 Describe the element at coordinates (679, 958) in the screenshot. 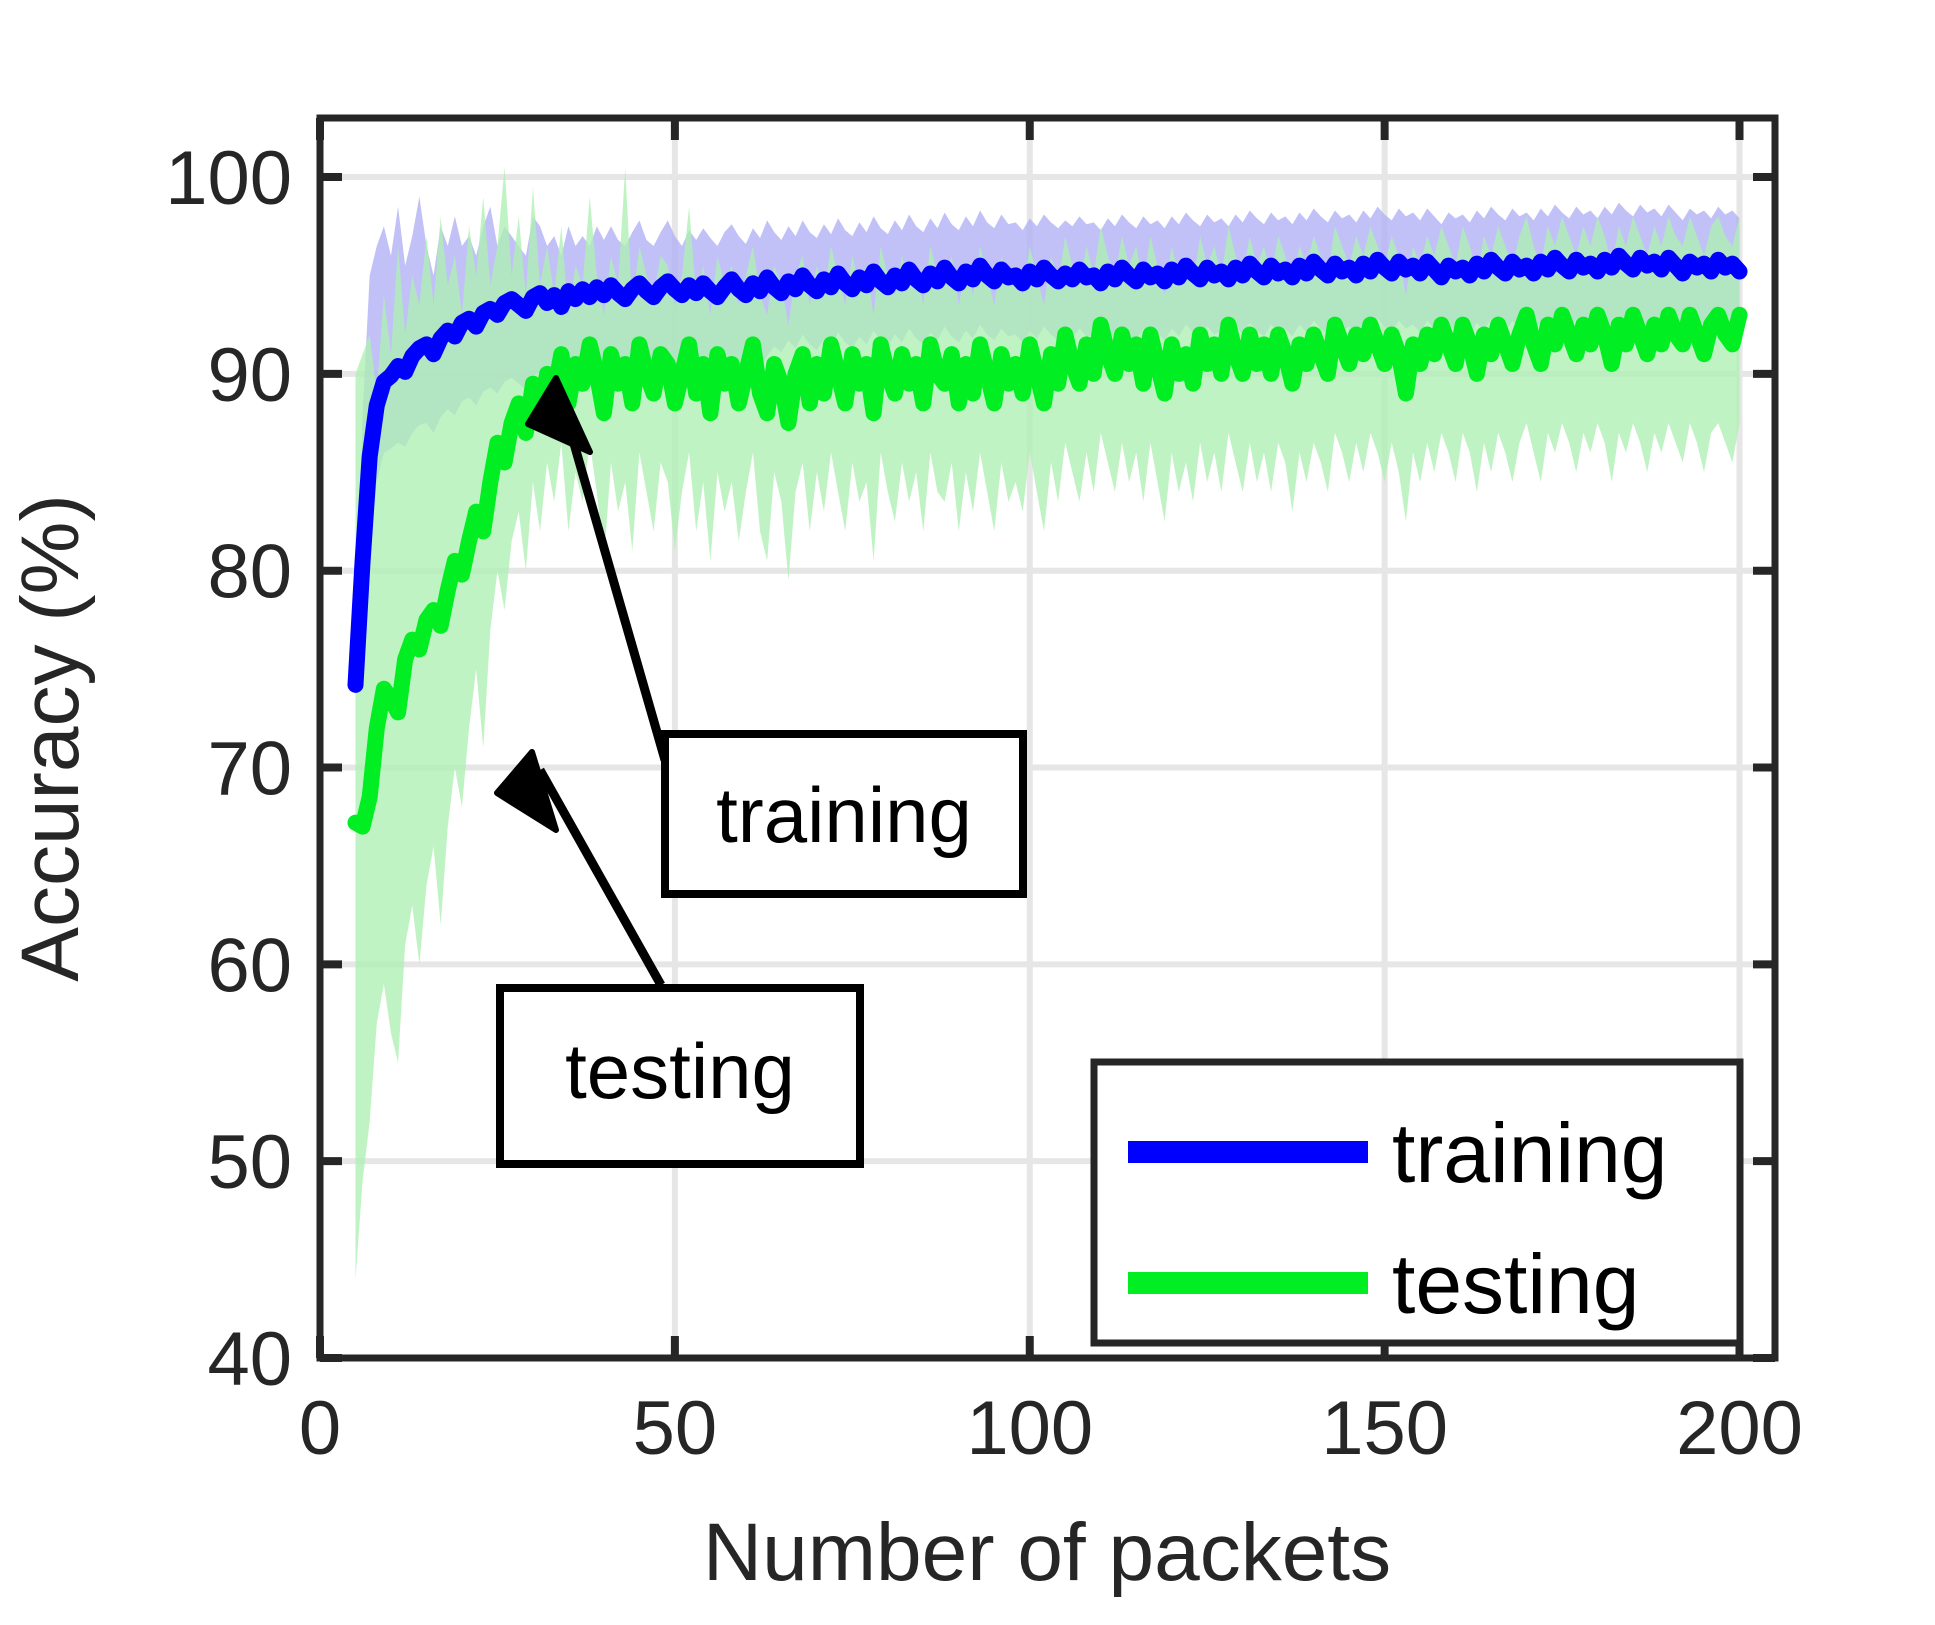

I see `annotation-testing: testing` at that location.